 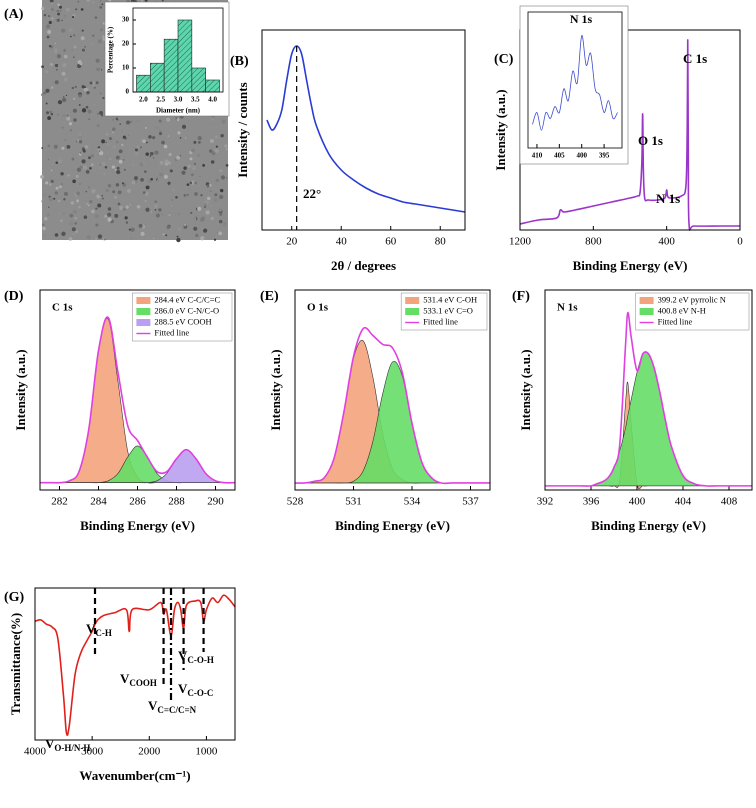 What do you see at coordinates (215, 502) in the screenshot?
I see `x-tick-label: 290` at bounding box center [215, 502].